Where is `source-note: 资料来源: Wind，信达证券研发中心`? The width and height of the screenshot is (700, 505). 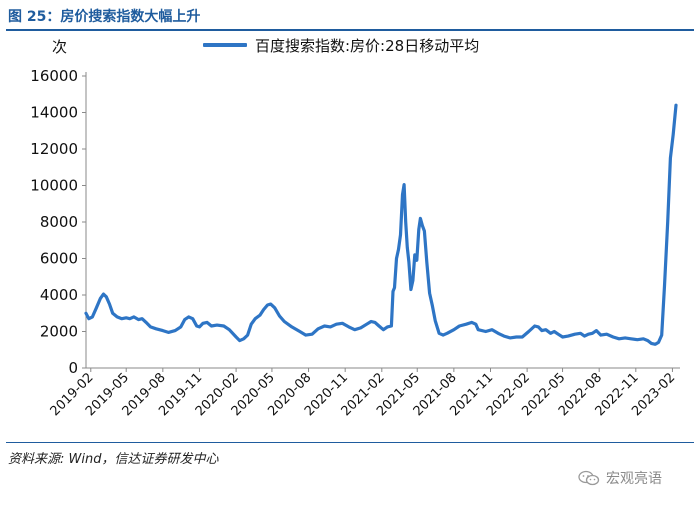 source-note: 资料来源: Wind，信达证券研发中心 is located at coordinates (113, 459).